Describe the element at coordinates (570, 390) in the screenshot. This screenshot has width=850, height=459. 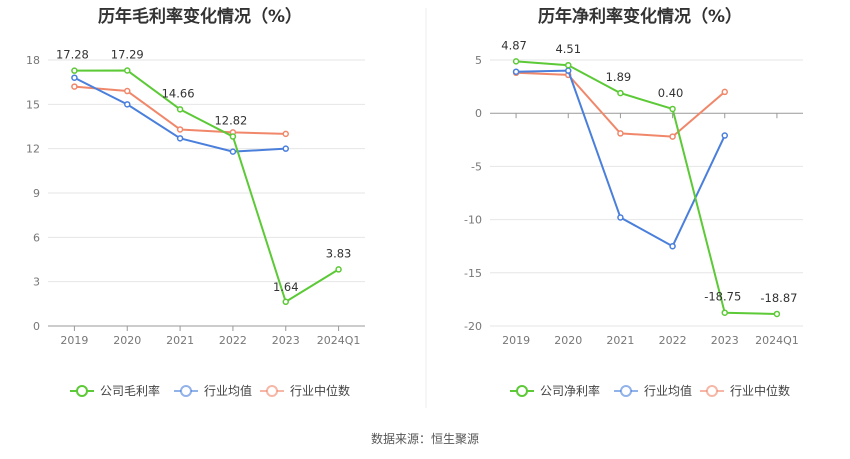
I see `company-legend-label: 公司净利率` at that location.